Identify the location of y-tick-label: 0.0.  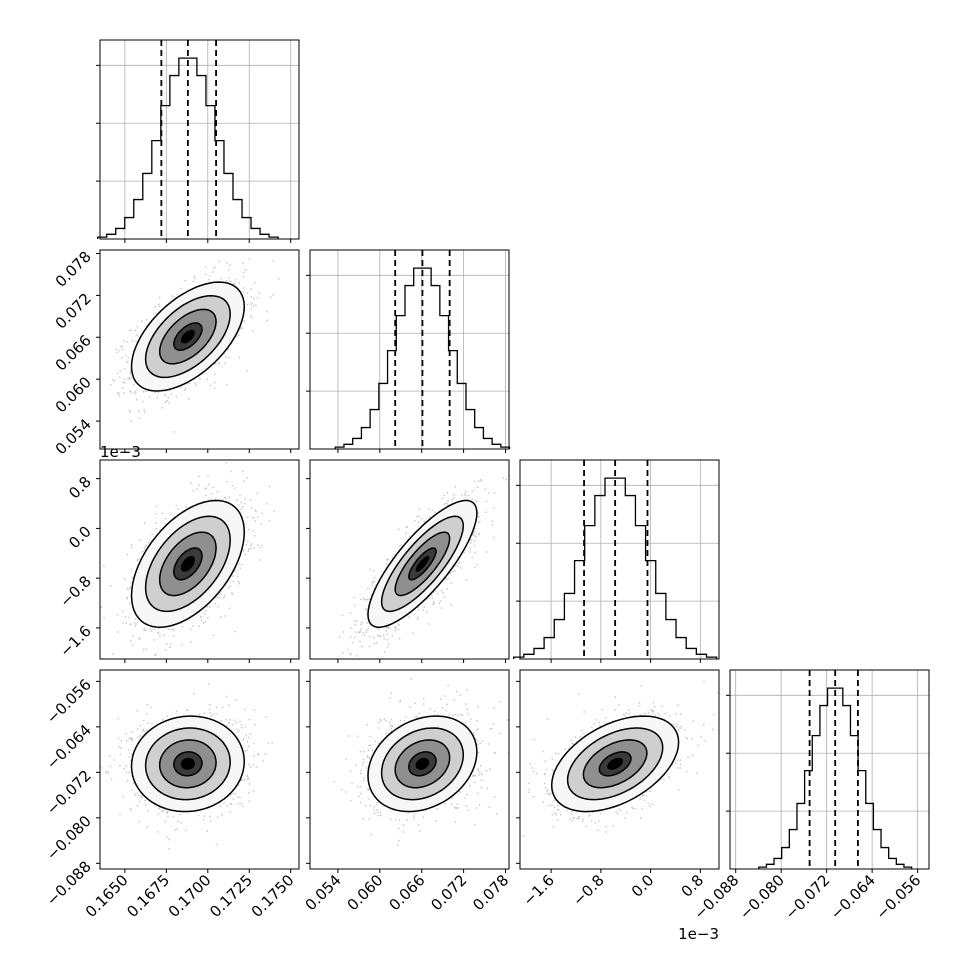
(80, 538).